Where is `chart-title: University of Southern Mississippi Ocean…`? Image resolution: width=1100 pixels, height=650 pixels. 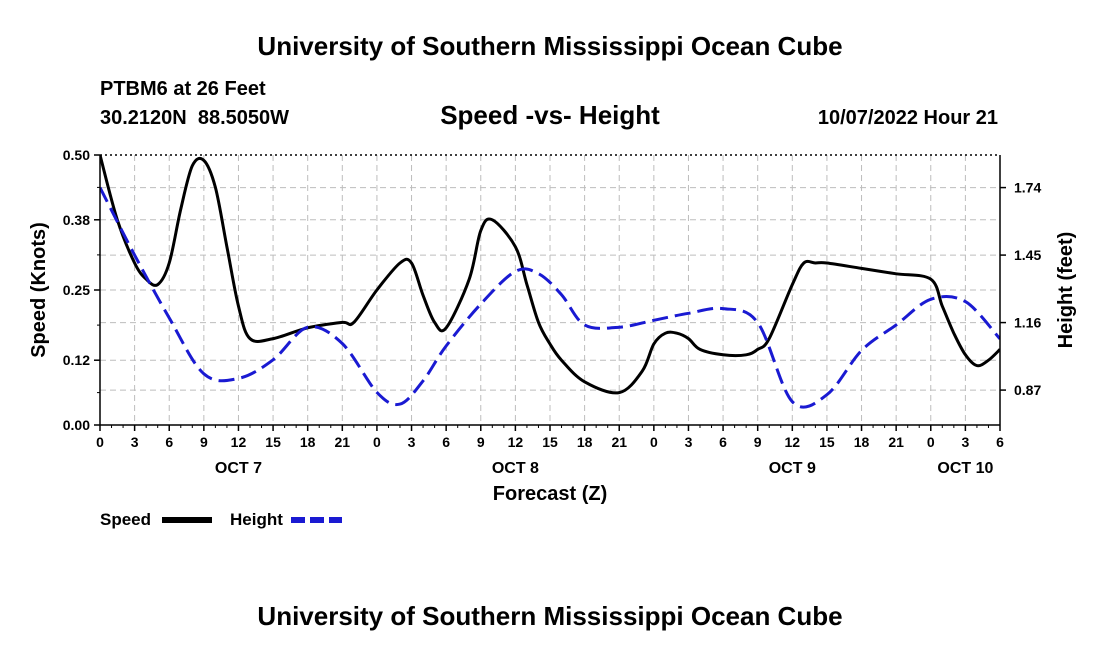 chart-title: University of Southern Mississippi Ocean… is located at coordinates (549, 46).